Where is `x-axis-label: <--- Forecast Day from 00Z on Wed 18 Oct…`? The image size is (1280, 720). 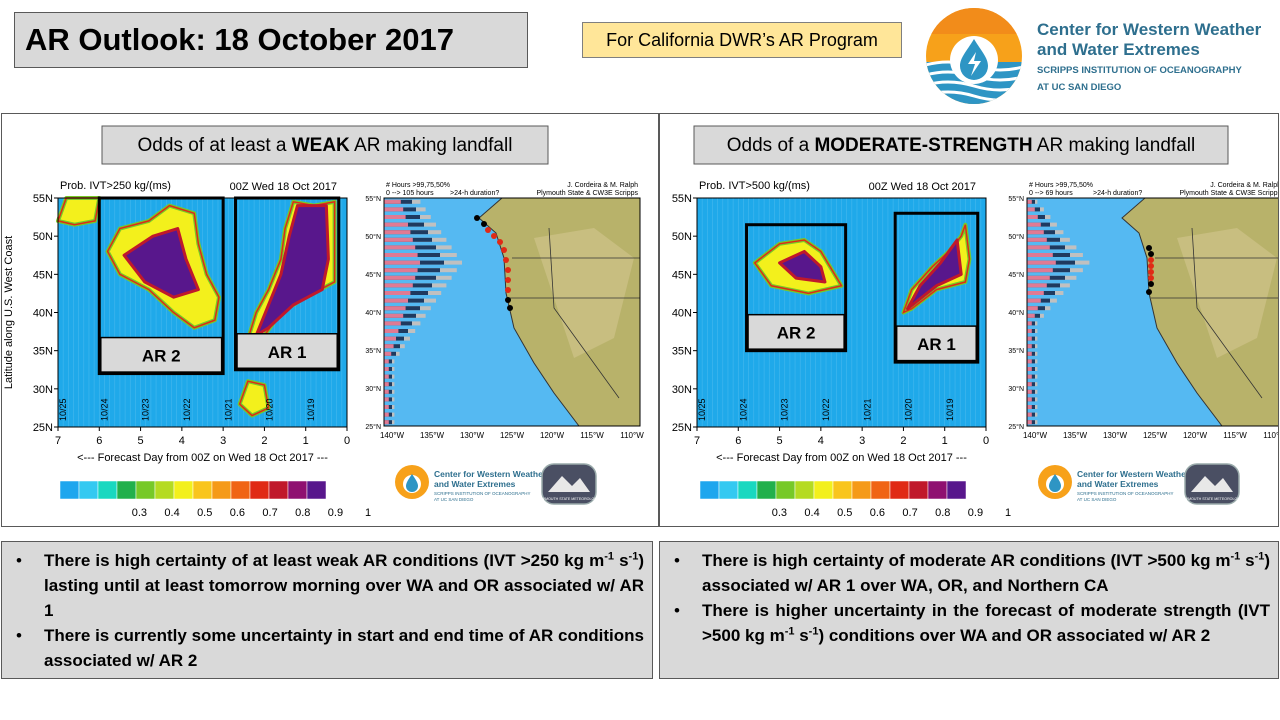
x-axis-label: <--- Forecast Day from 00Z on Wed 18 Oct… is located at coordinates (202, 458).